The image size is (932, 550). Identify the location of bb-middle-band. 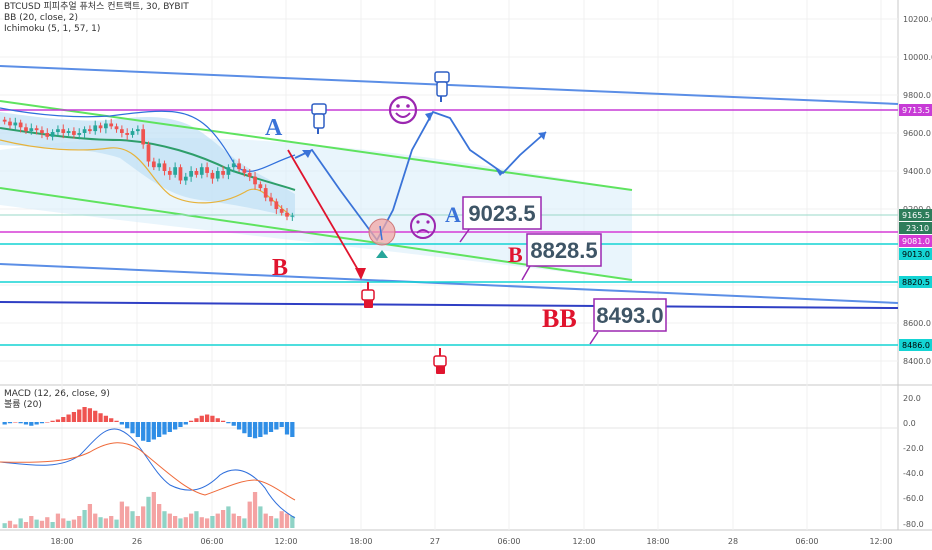
(148, 159).